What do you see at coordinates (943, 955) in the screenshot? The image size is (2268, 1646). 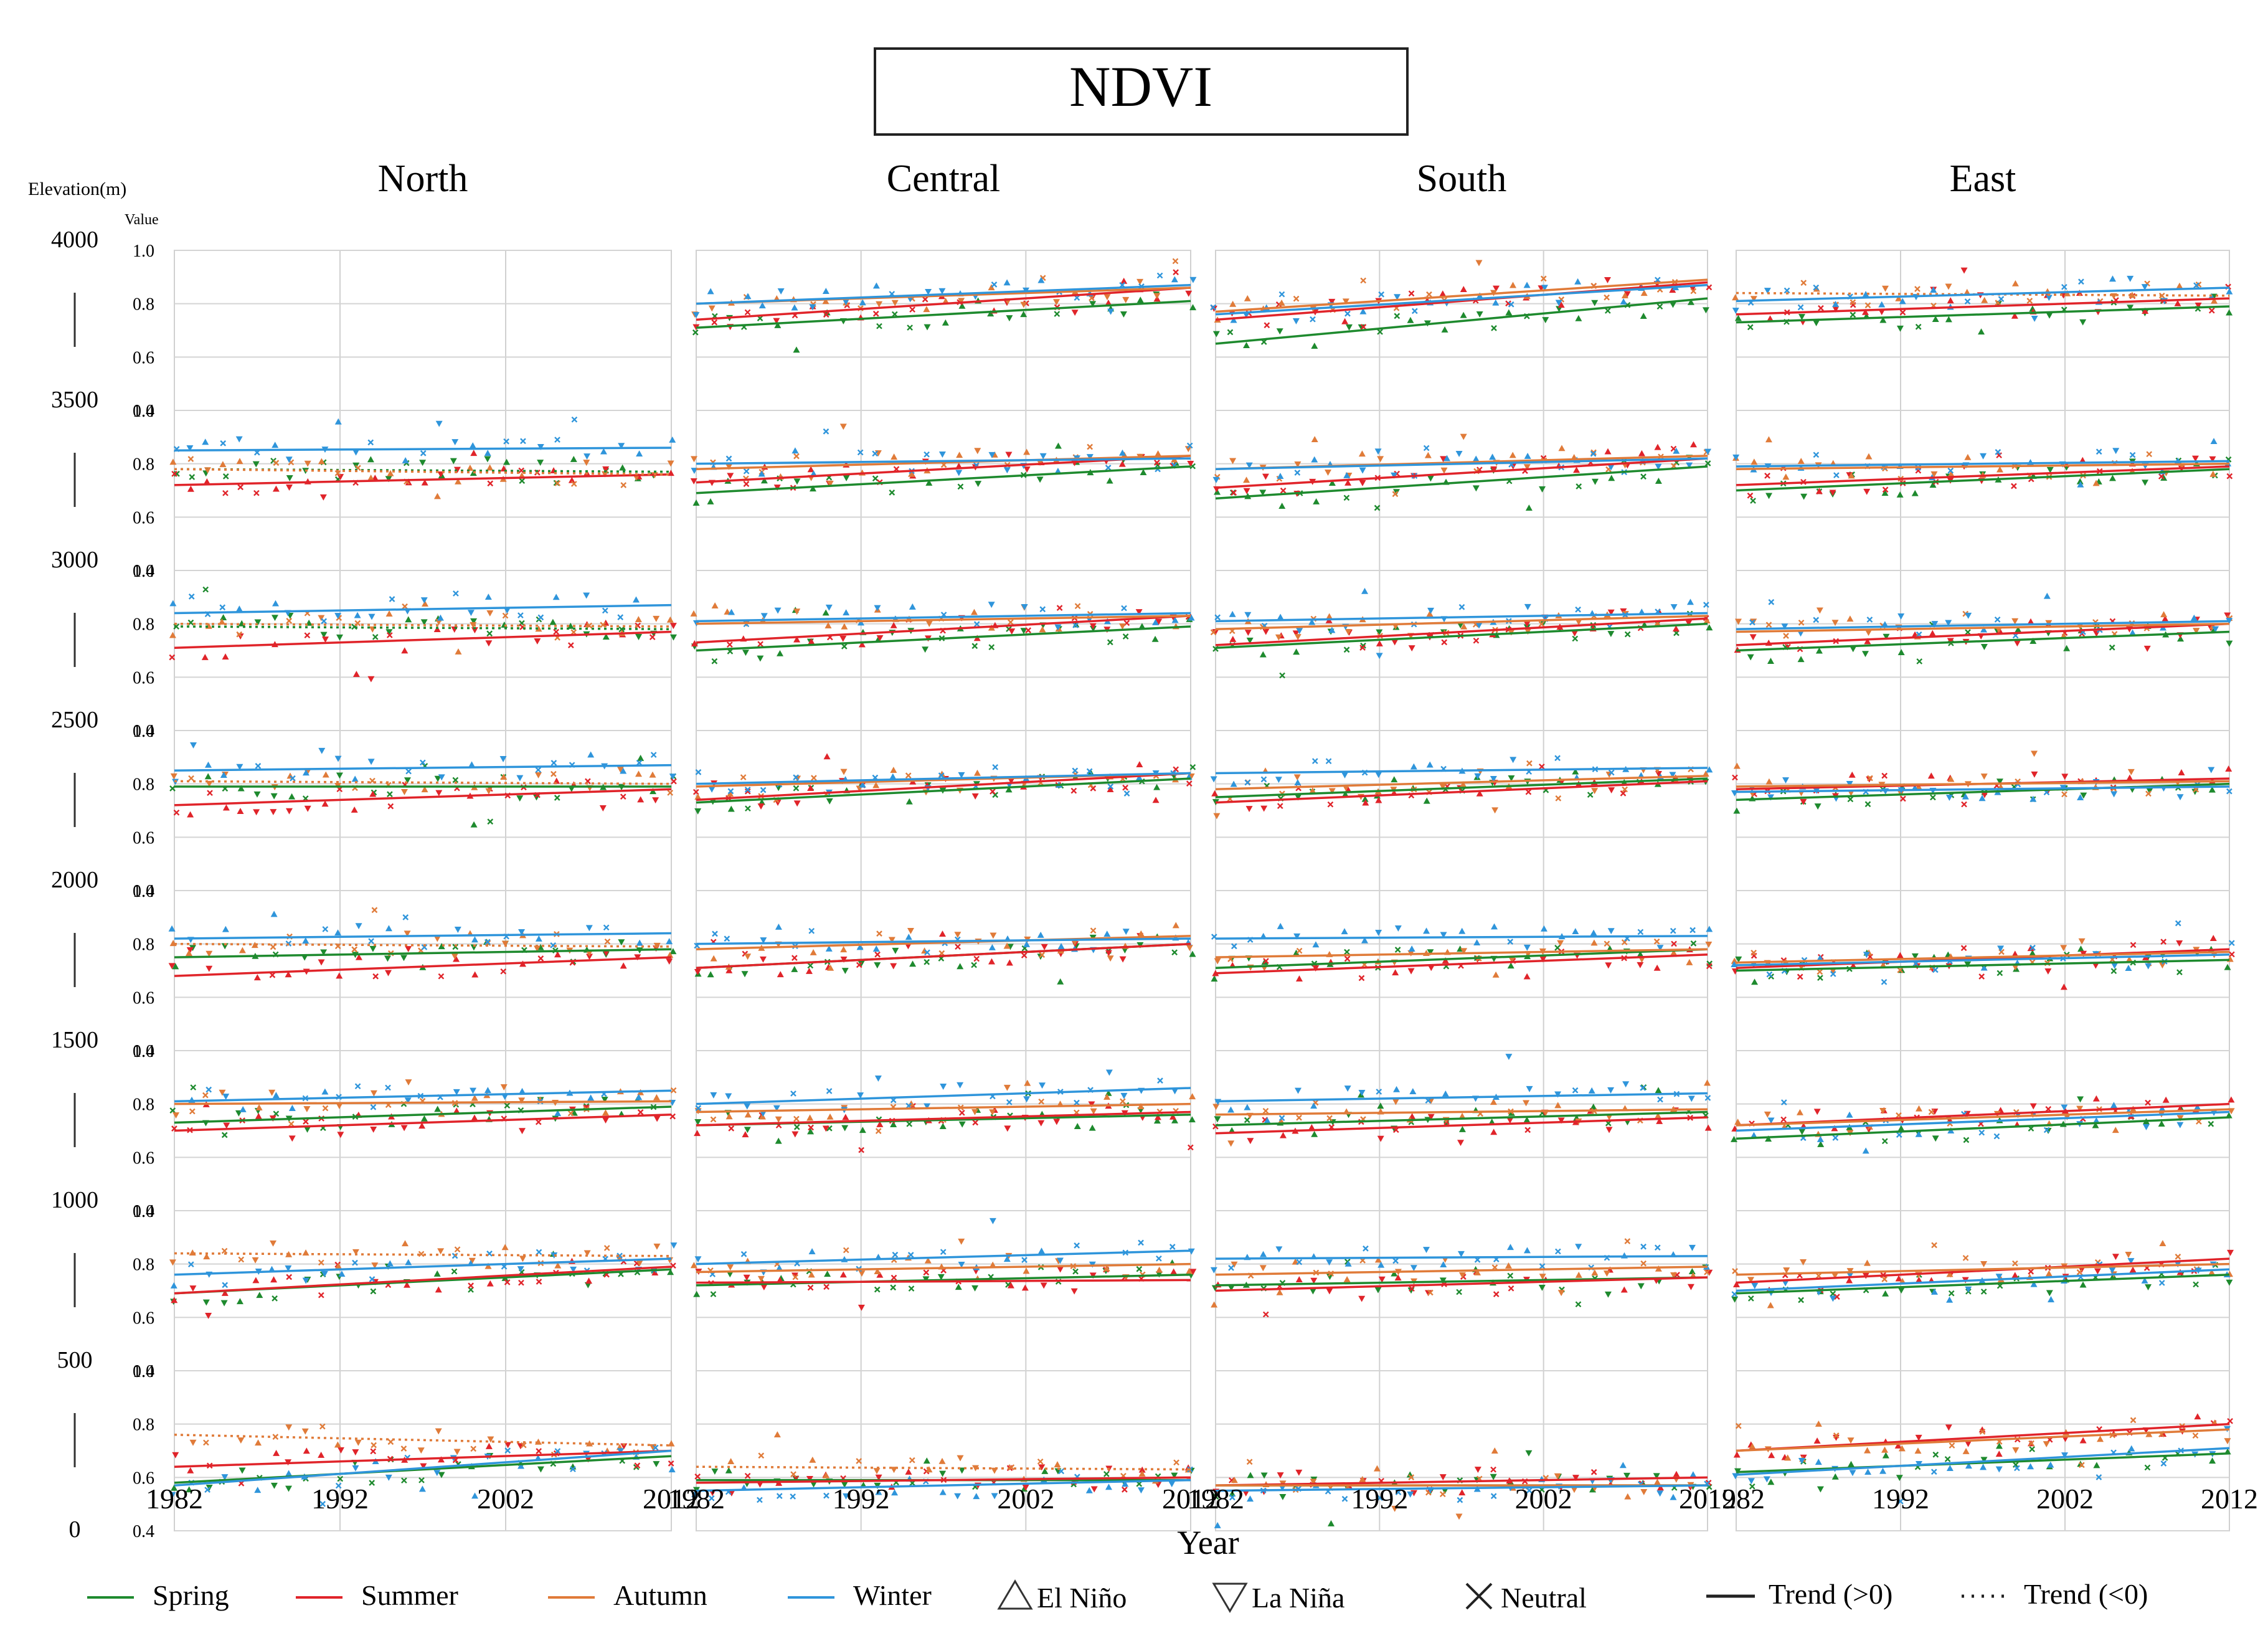 I see `trend-line-summer` at bounding box center [943, 955].